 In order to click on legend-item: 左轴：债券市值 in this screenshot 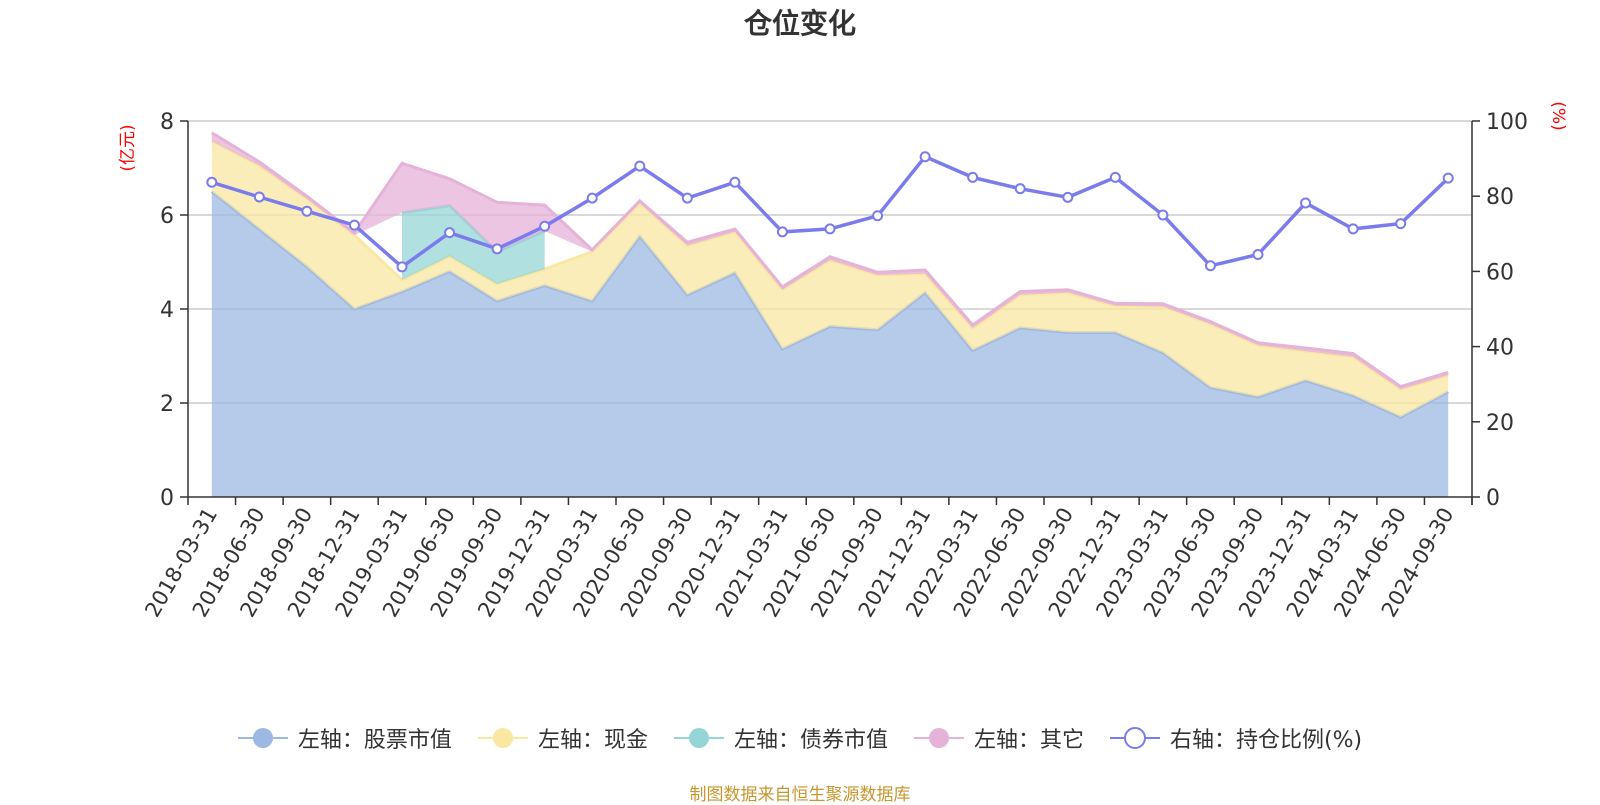, I will do `click(780, 738)`.